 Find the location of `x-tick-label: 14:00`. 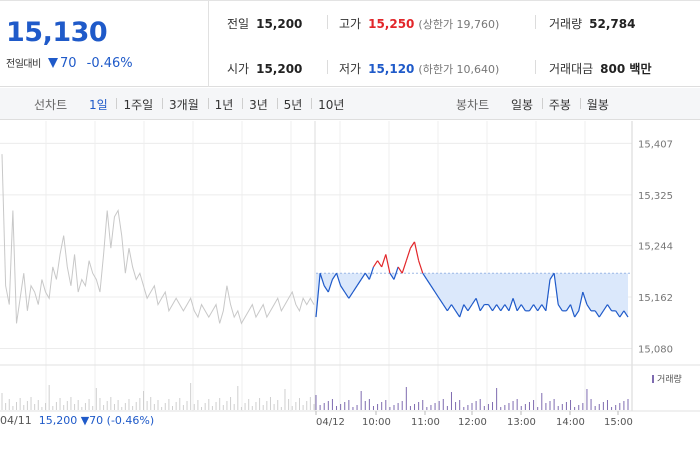

x-tick-label: 14:00 is located at coordinates (570, 422).